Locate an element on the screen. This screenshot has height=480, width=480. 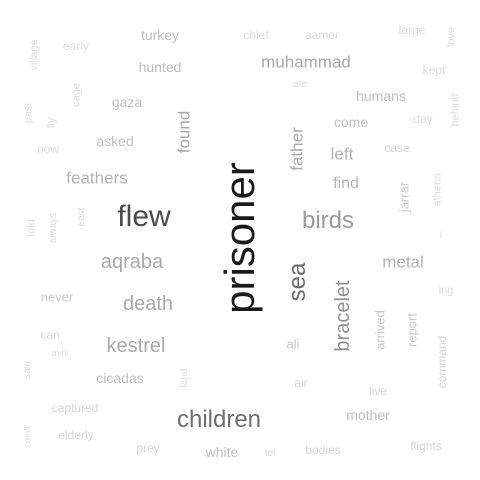
word-turkey: turkey is located at coordinates (160, 35).